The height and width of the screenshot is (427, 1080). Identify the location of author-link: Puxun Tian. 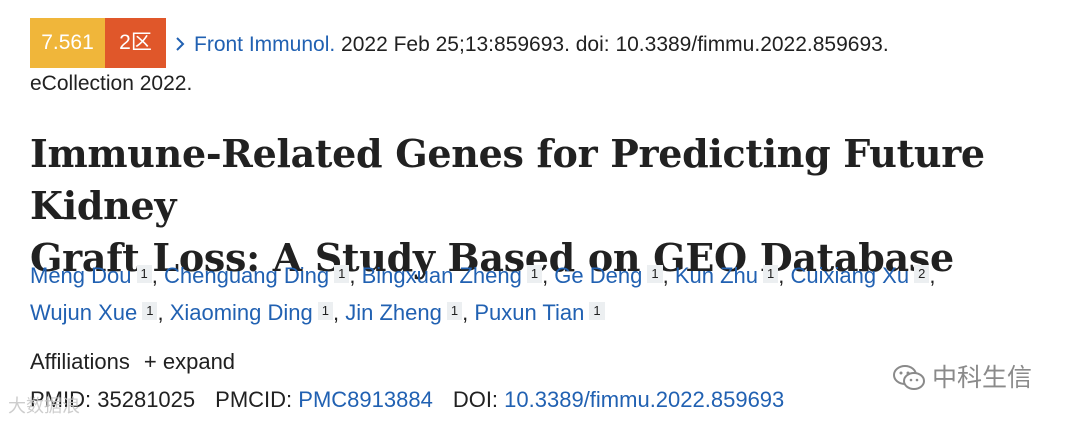
(529, 312).